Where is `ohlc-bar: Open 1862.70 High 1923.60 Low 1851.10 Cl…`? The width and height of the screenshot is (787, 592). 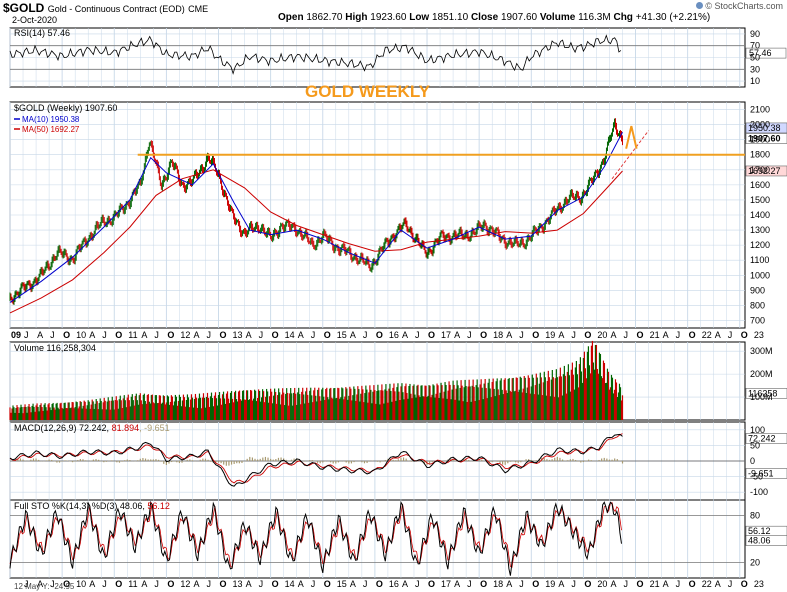 ohlc-bar: Open 1862.70 High 1923.60 Low 1851.10 Cl… is located at coordinates (494, 17).